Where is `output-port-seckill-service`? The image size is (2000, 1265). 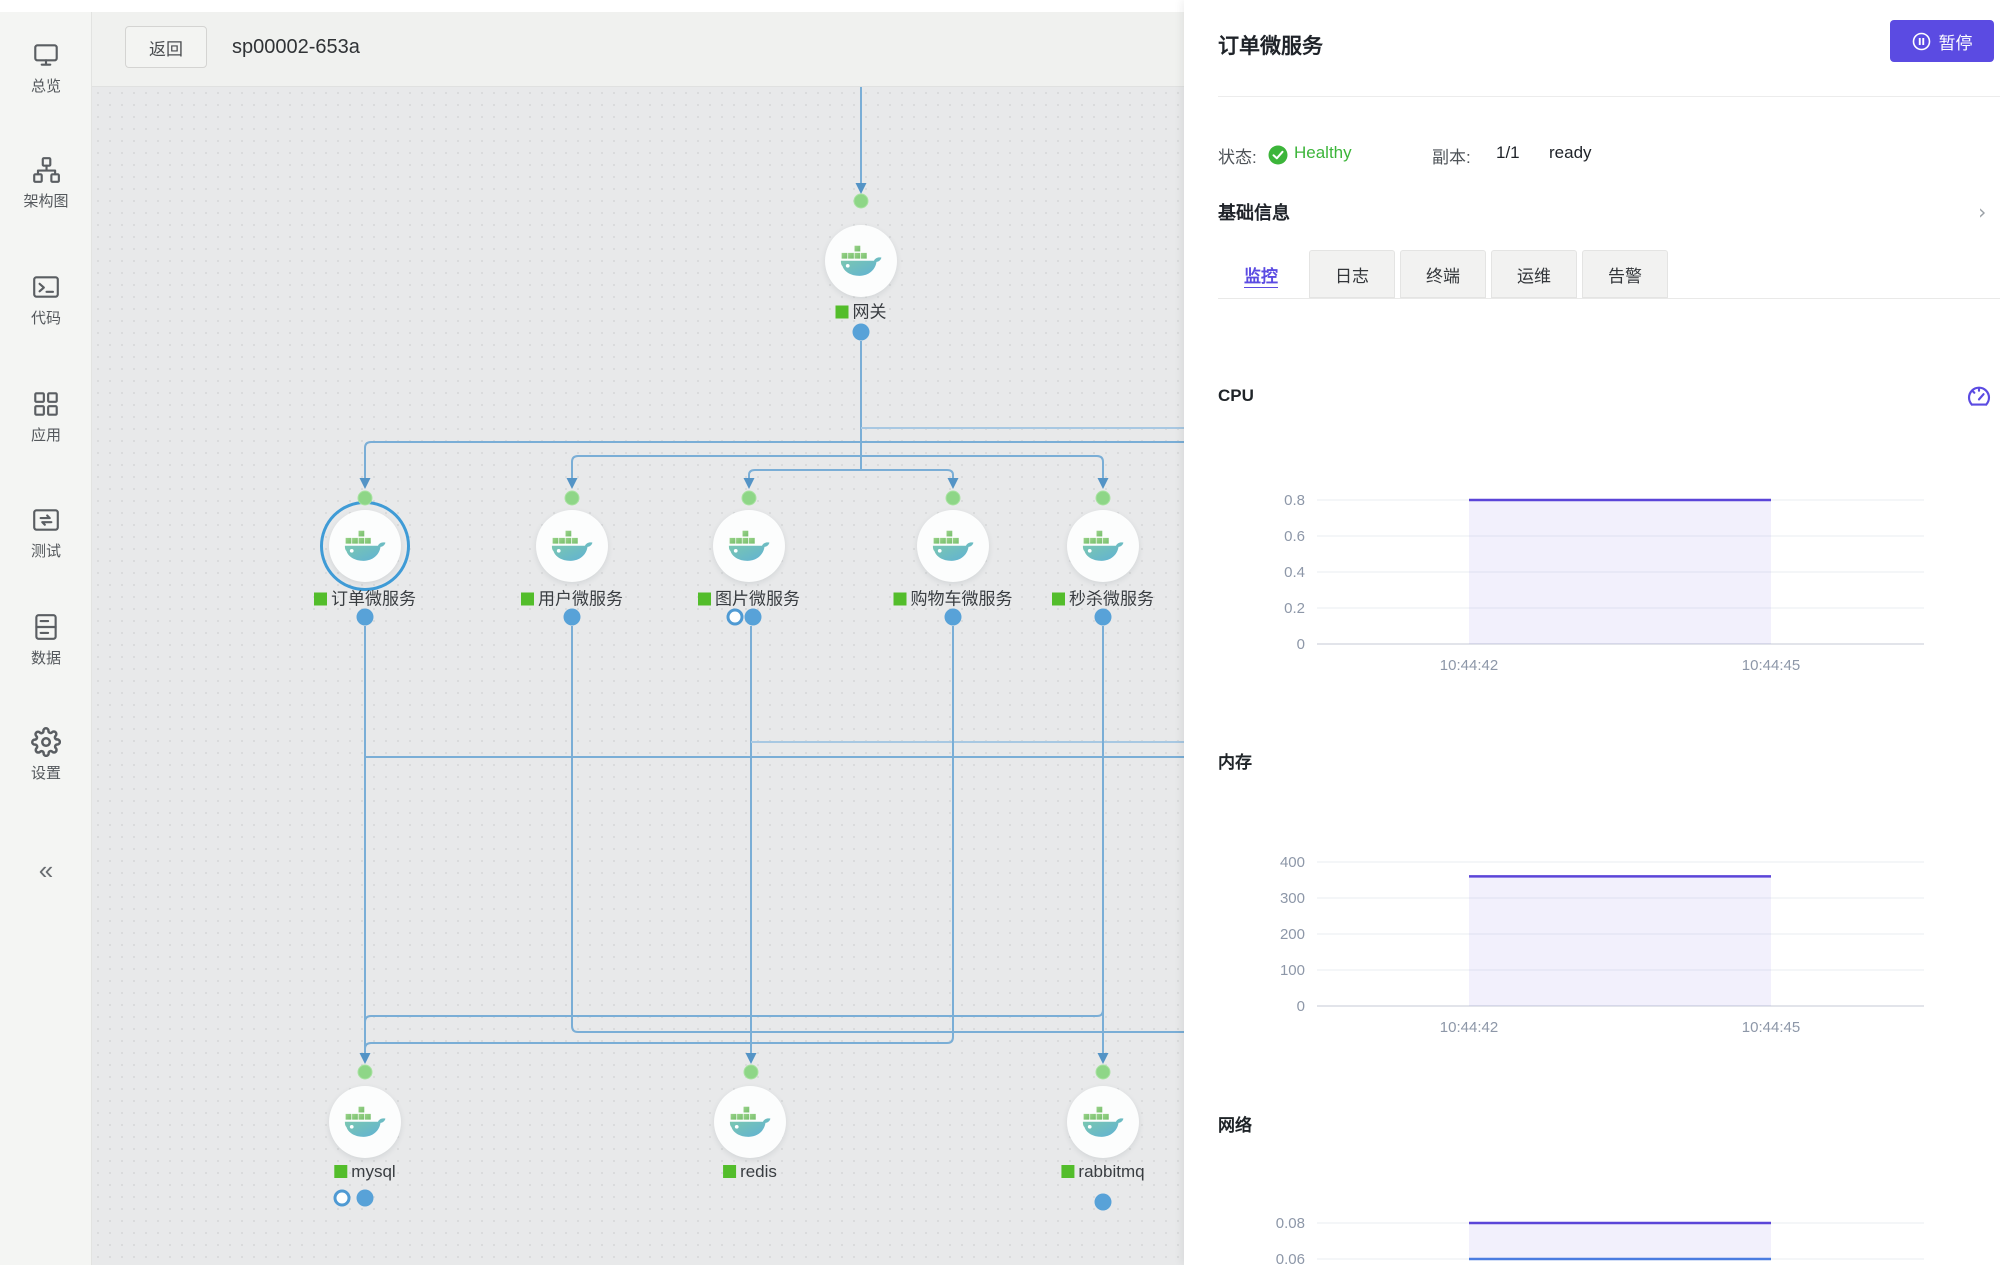
output-port-seckill-service is located at coordinates (1103, 617).